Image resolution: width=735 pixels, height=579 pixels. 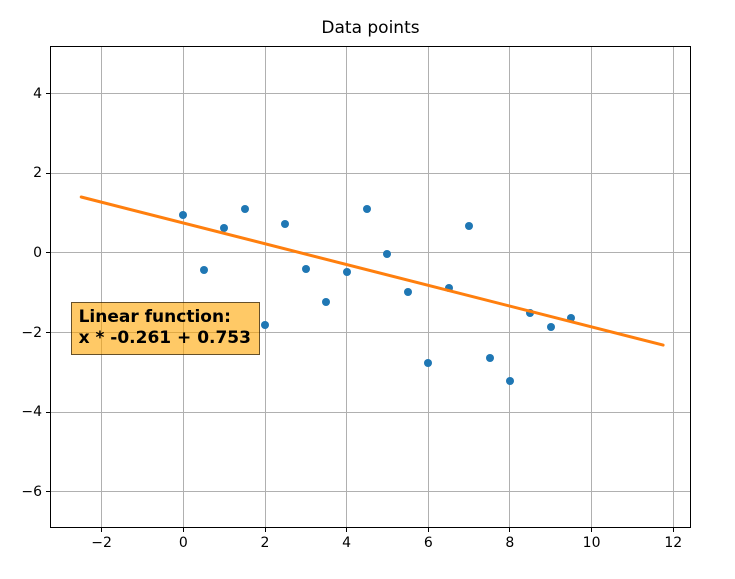 What do you see at coordinates (31, 332) in the screenshot?
I see `y-tick-label: −2` at bounding box center [31, 332].